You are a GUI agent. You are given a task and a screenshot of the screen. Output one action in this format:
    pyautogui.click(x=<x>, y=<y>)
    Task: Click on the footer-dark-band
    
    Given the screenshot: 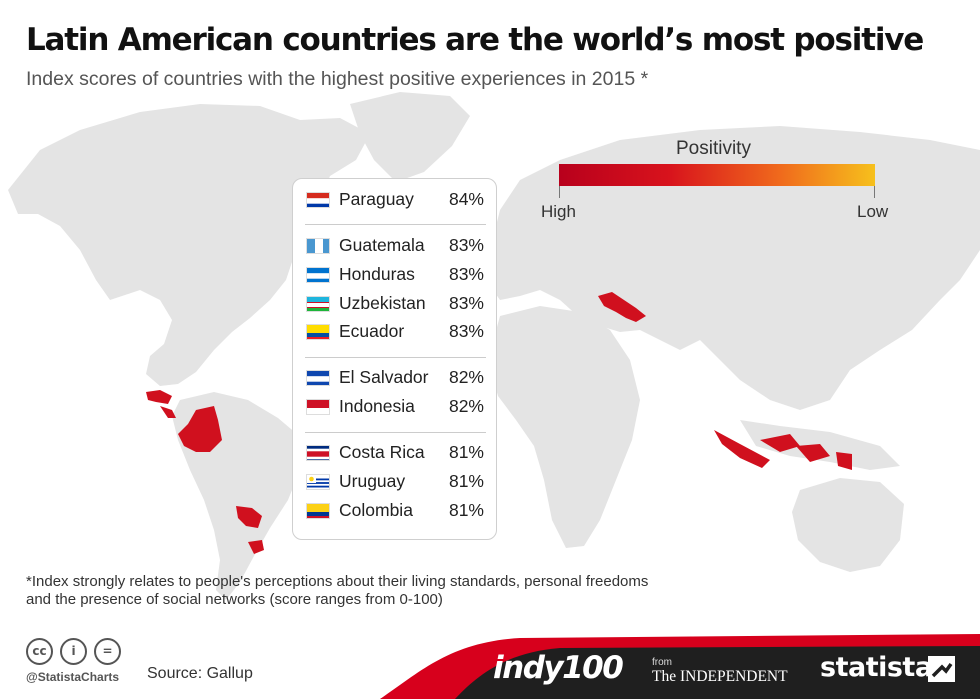 What is the action you would take?
    pyautogui.click(x=717, y=672)
    